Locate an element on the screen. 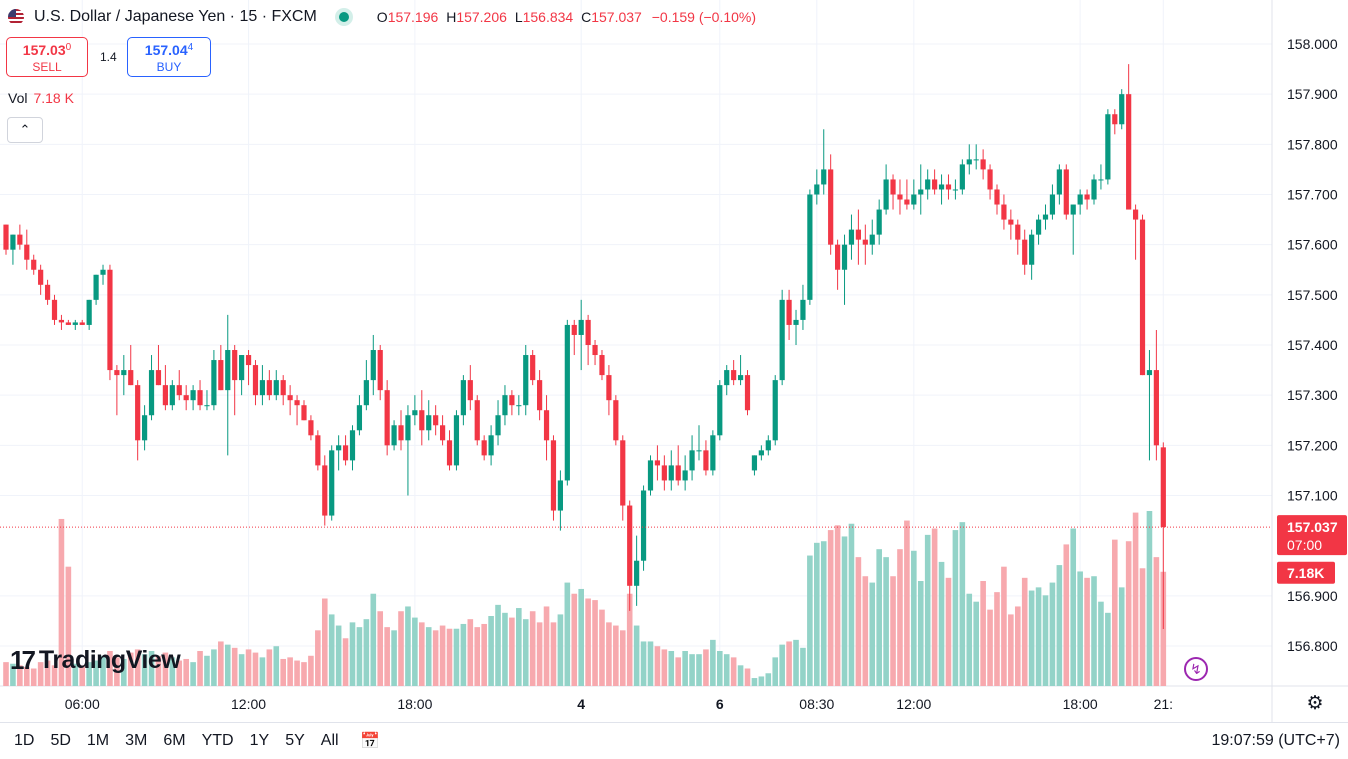 Image resolution: width=1348 pixels, height=759 pixels. collapse-legend-button: ⌃ is located at coordinates (25, 130).